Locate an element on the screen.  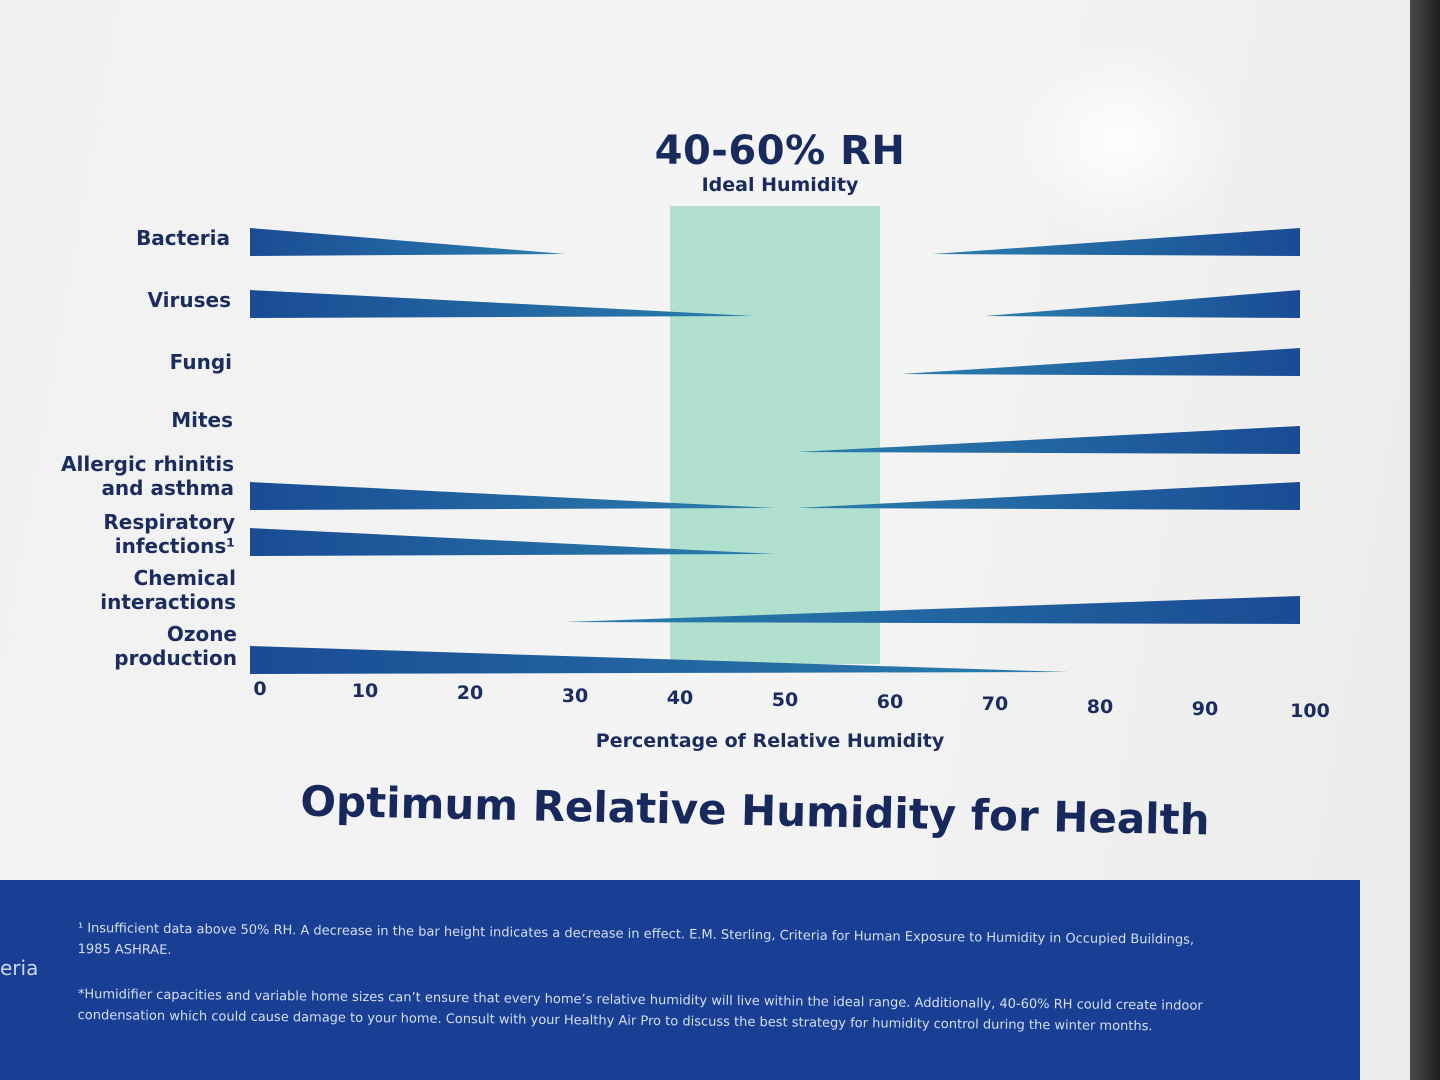
x-tick-20: 20 is located at coordinates (470, 693).